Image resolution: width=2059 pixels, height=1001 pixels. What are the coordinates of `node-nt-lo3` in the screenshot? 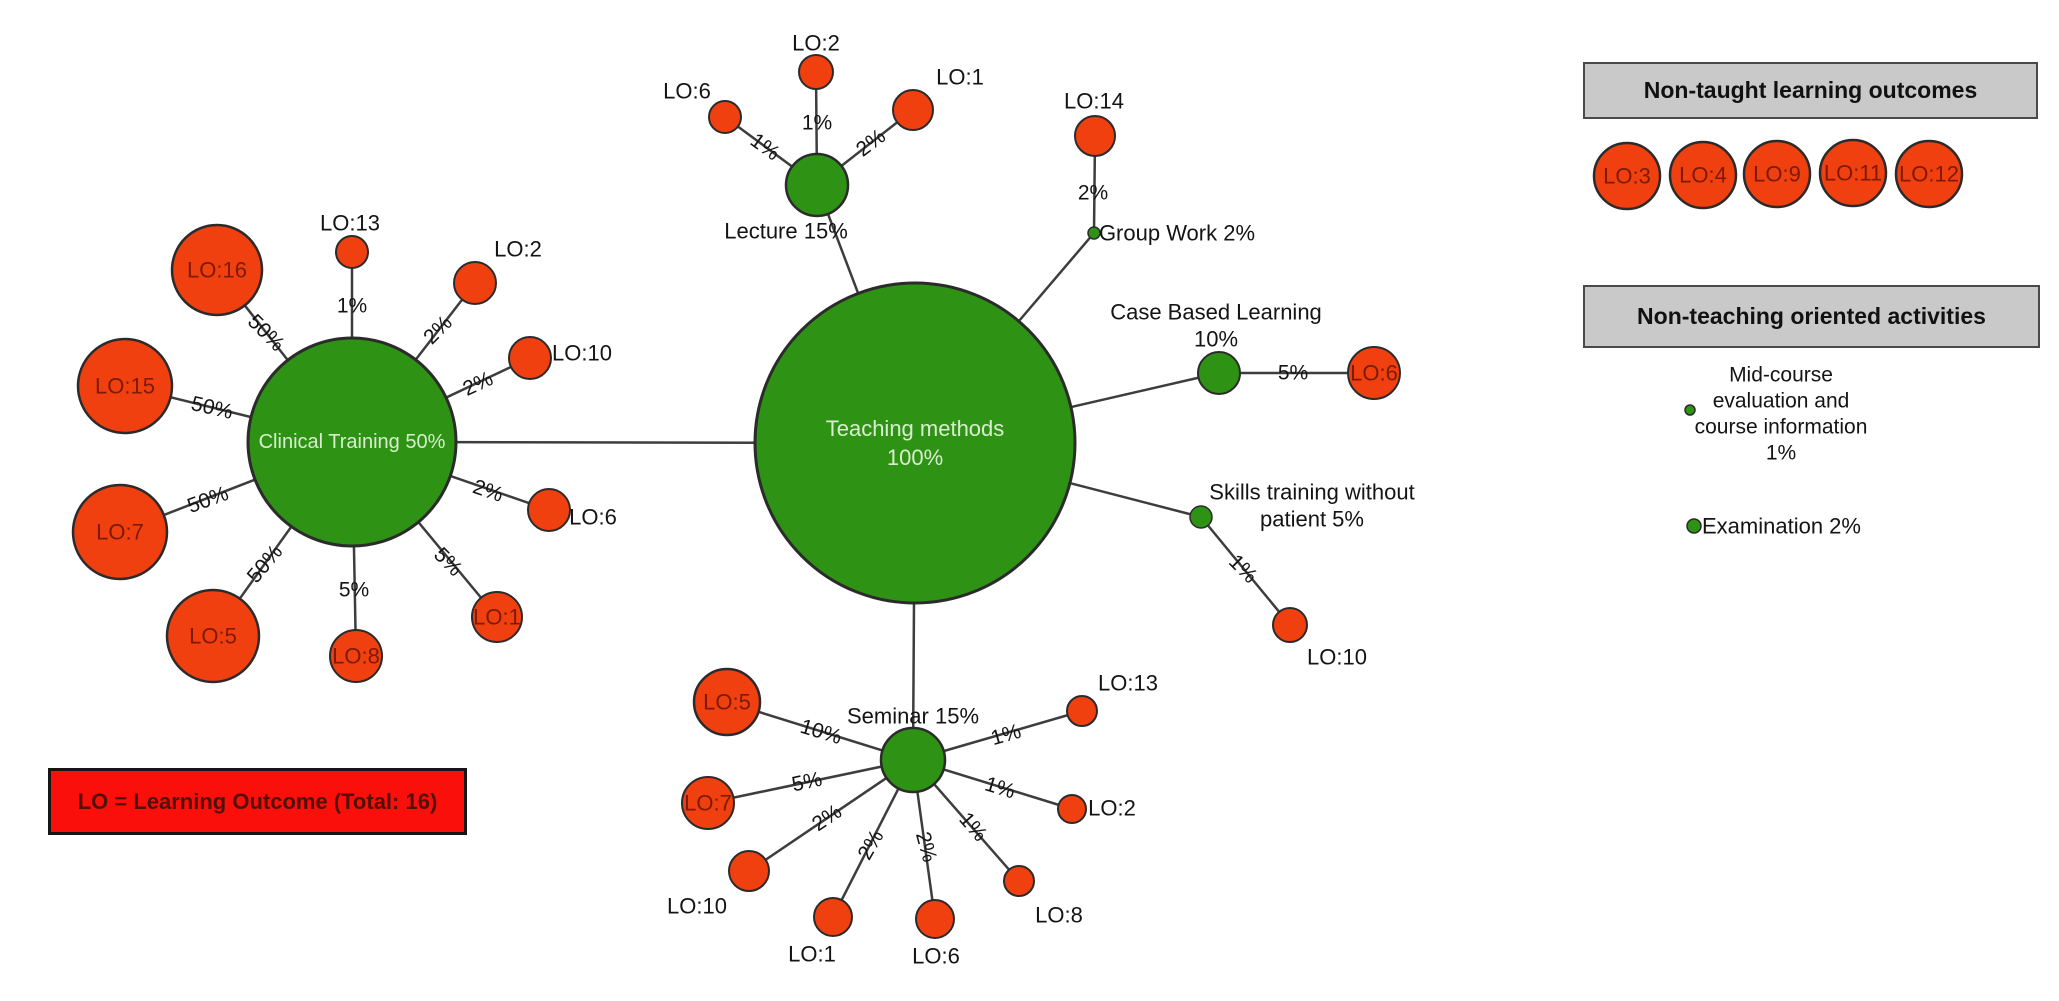 It's located at (1627, 176).